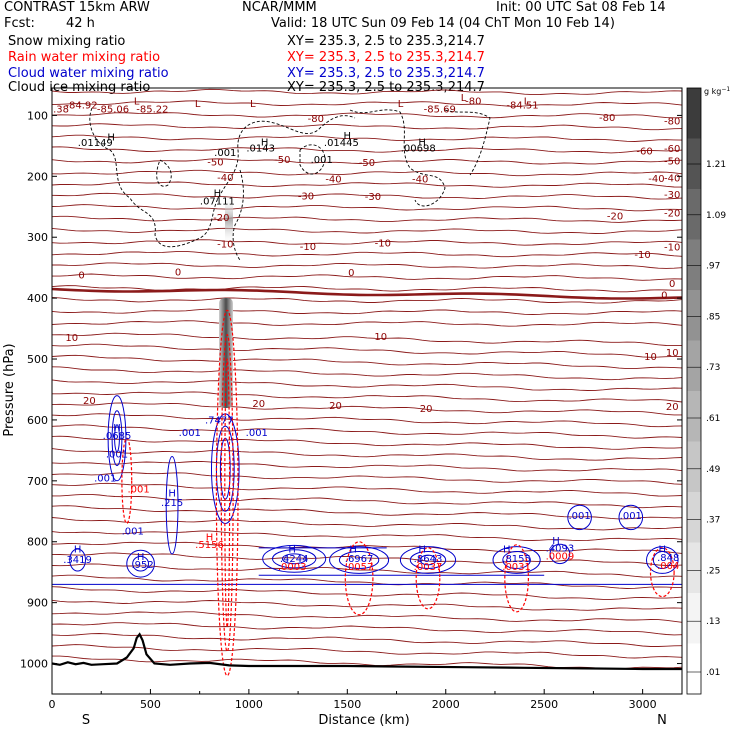 Image resolution: width=740 pixels, height=740 pixels. I want to click on contour-label: .8155, so click(516, 559).